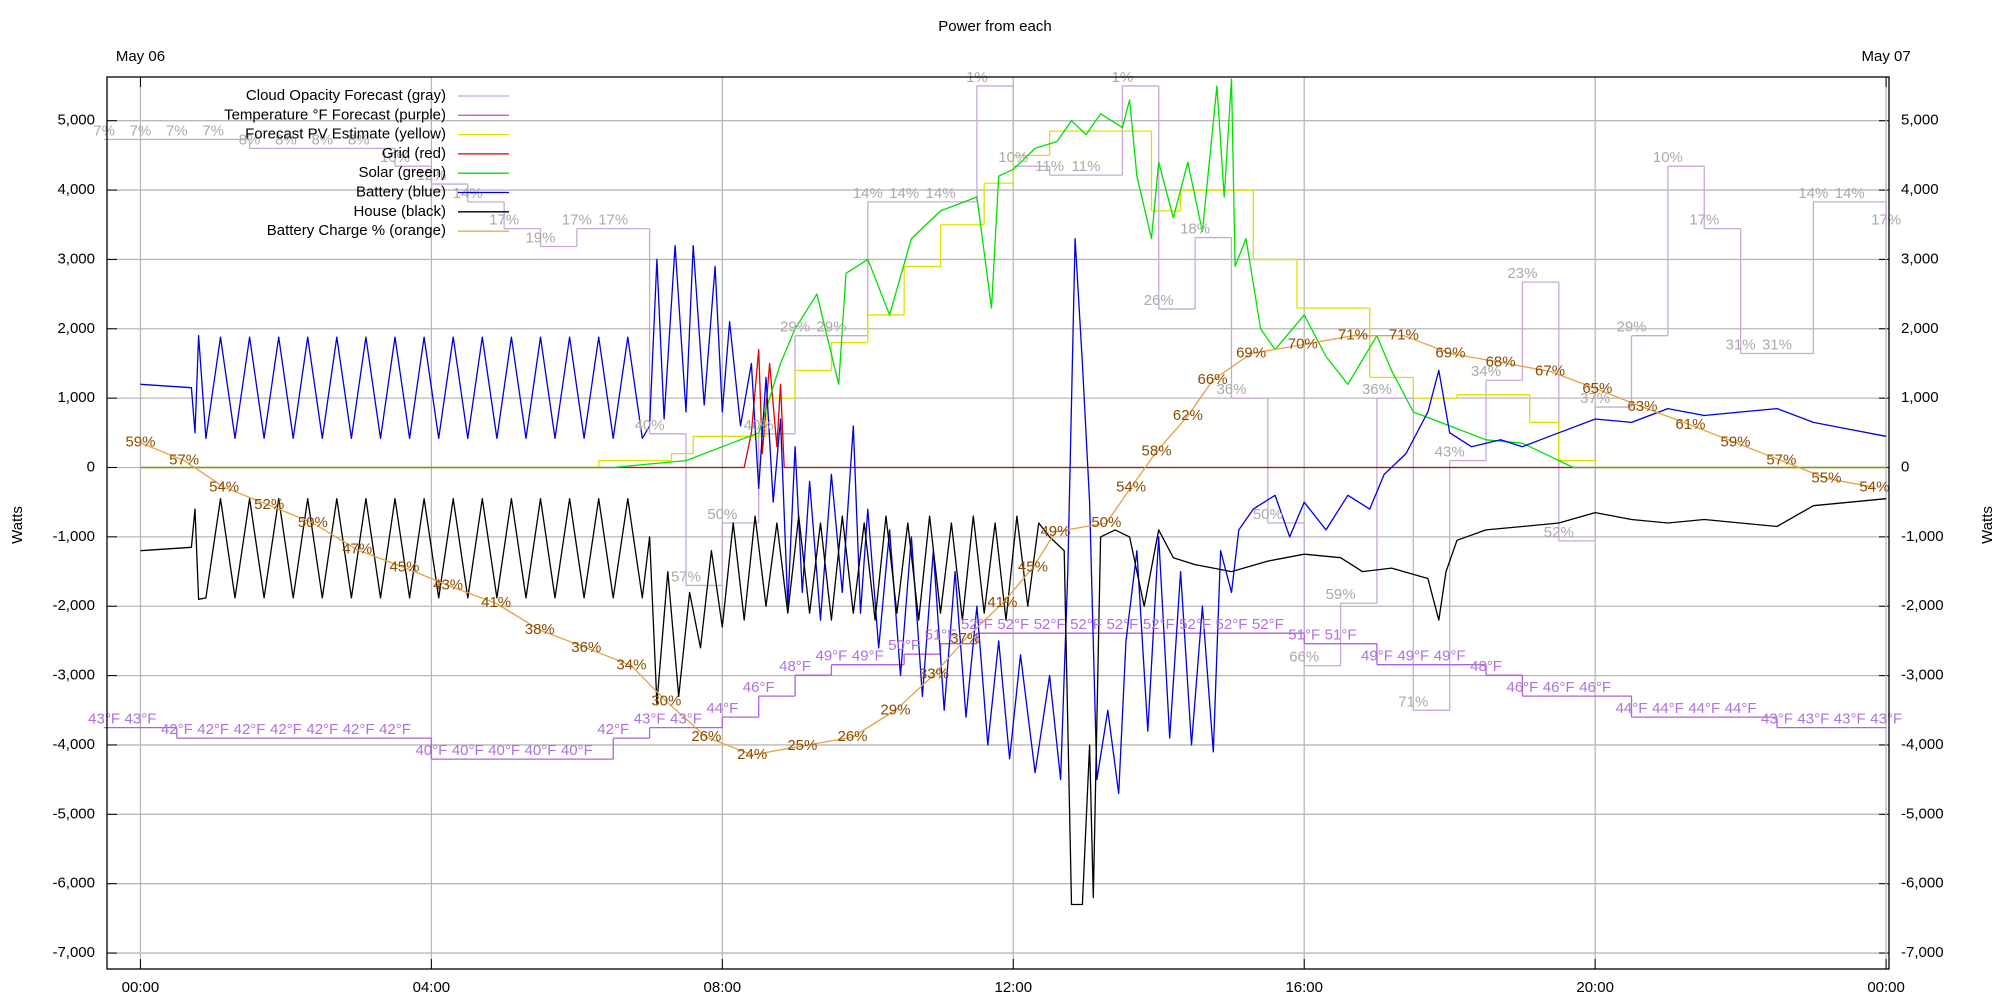 The width and height of the screenshot is (2000, 1000). What do you see at coordinates (1741, 344) in the screenshot?
I see `value-label: 31%` at bounding box center [1741, 344].